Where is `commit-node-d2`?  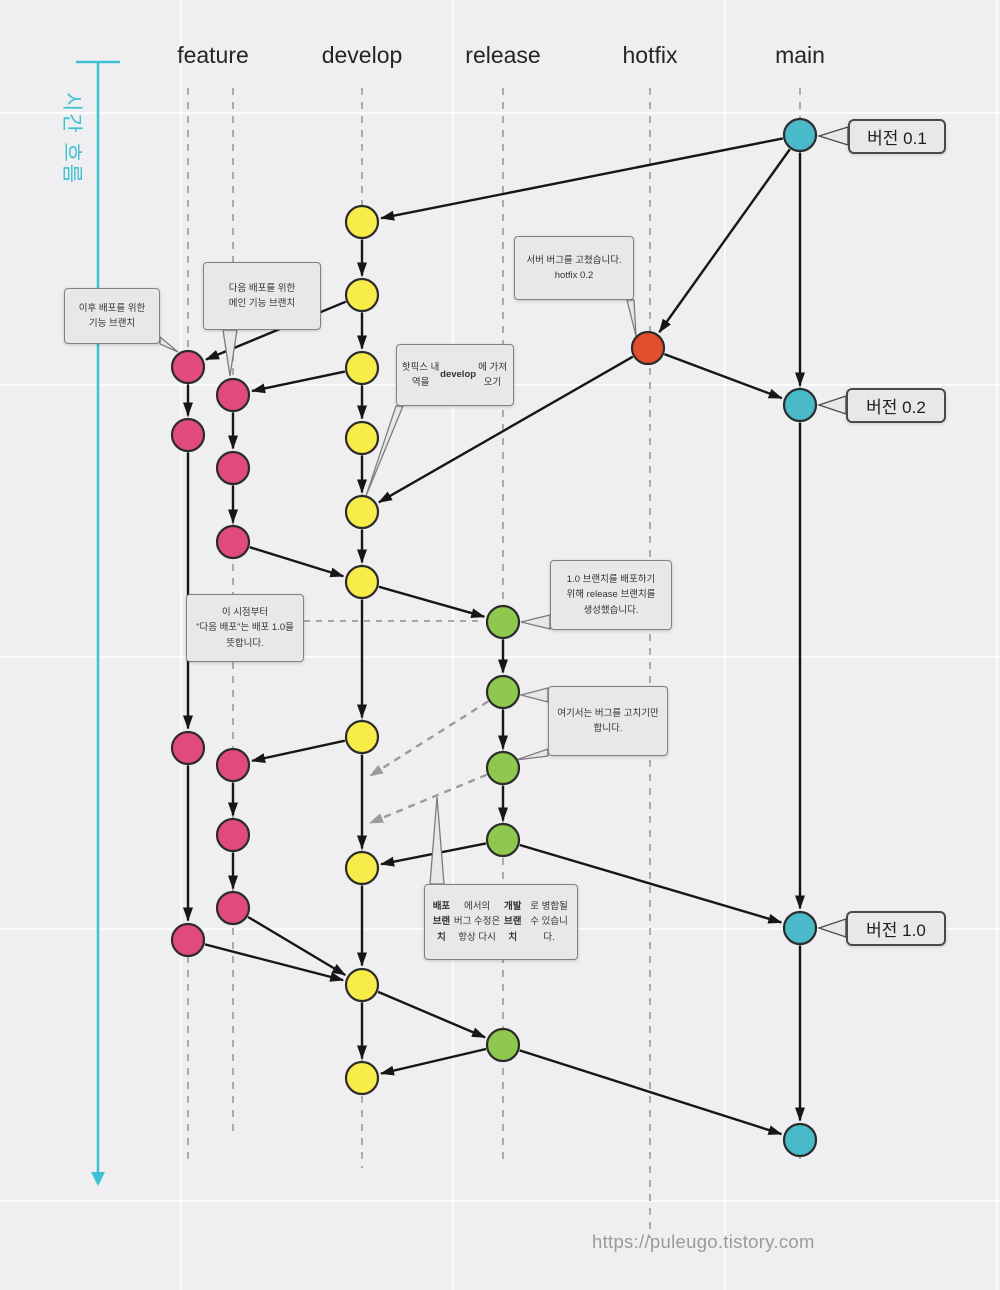 commit-node-d2 is located at coordinates (362, 295).